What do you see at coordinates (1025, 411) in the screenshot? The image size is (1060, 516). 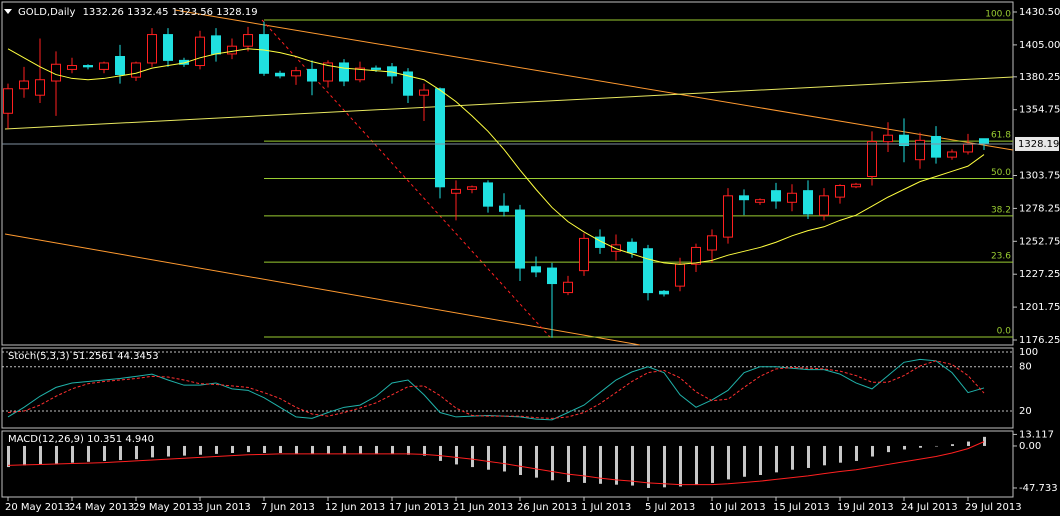 I see `stoch-tick-label: 20` at bounding box center [1025, 411].